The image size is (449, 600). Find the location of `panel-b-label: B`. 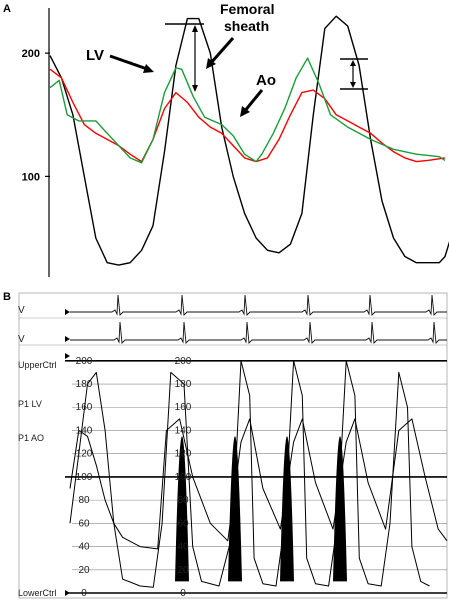

panel-b-label: B is located at coordinates (7, 297).